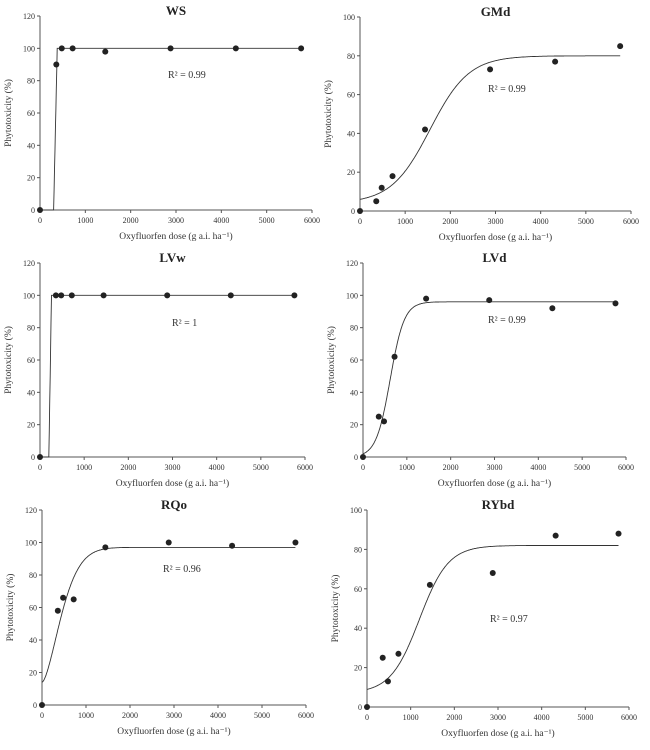 The width and height of the screenshot is (650, 750). What do you see at coordinates (176, 10) in the screenshot?
I see `chart-title: WS` at bounding box center [176, 10].